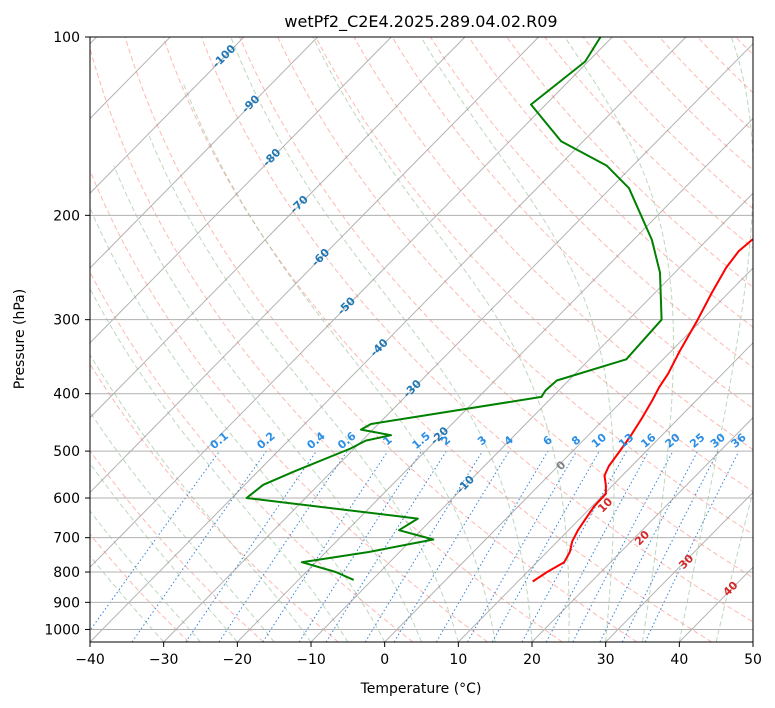  I want to click on x-tick-label: −30, so click(164, 660).